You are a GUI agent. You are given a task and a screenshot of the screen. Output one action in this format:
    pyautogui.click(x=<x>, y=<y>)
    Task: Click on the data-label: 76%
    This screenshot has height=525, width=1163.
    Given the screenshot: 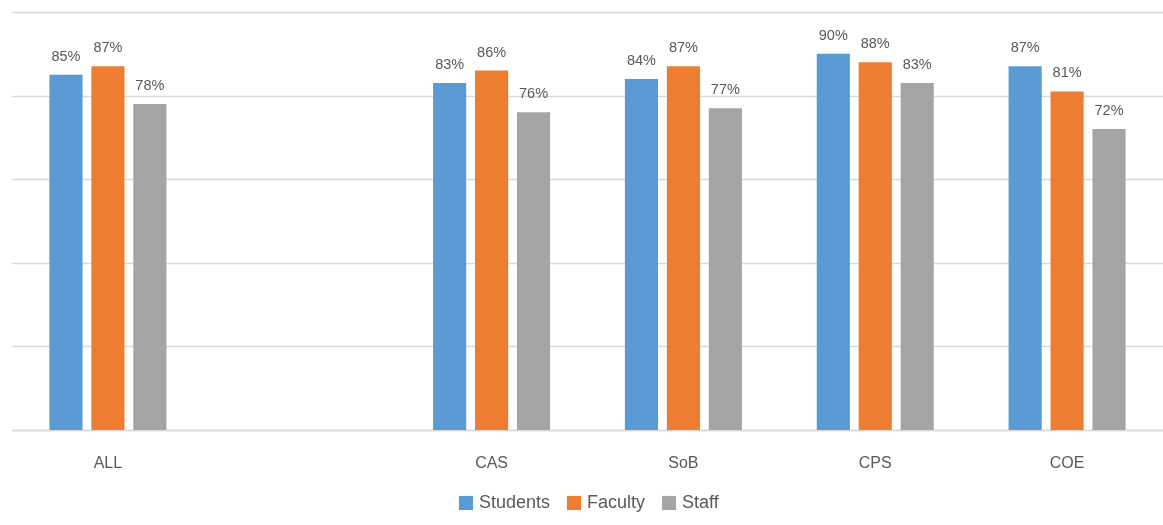 What is the action you would take?
    pyautogui.click(x=534, y=93)
    